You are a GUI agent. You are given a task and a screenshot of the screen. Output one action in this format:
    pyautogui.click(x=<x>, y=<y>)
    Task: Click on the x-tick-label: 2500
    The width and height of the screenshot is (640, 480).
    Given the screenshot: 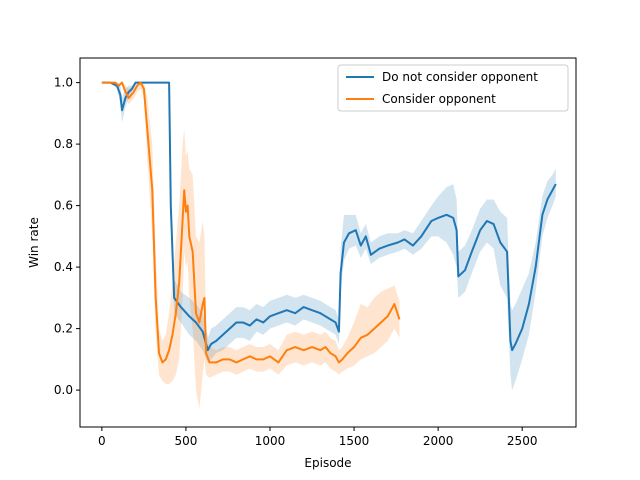 What is the action you would take?
    pyautogui.click(x=522, y=441)
    